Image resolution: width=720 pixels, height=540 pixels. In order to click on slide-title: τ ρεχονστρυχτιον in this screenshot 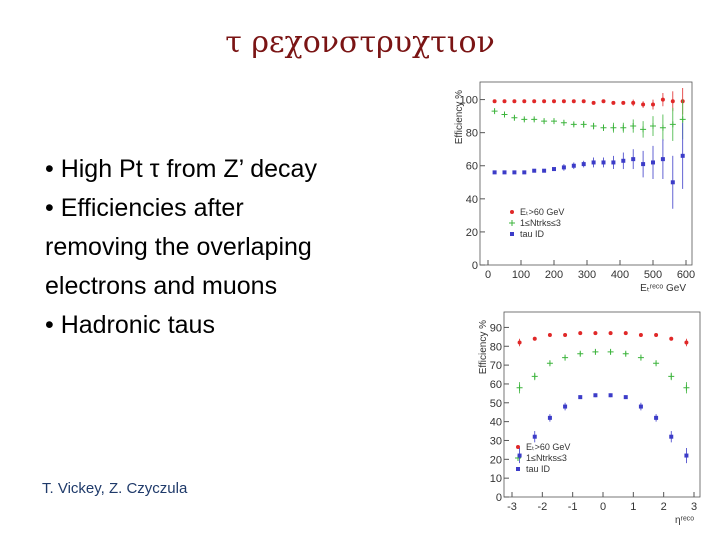, I will do `click(360, 42)`.